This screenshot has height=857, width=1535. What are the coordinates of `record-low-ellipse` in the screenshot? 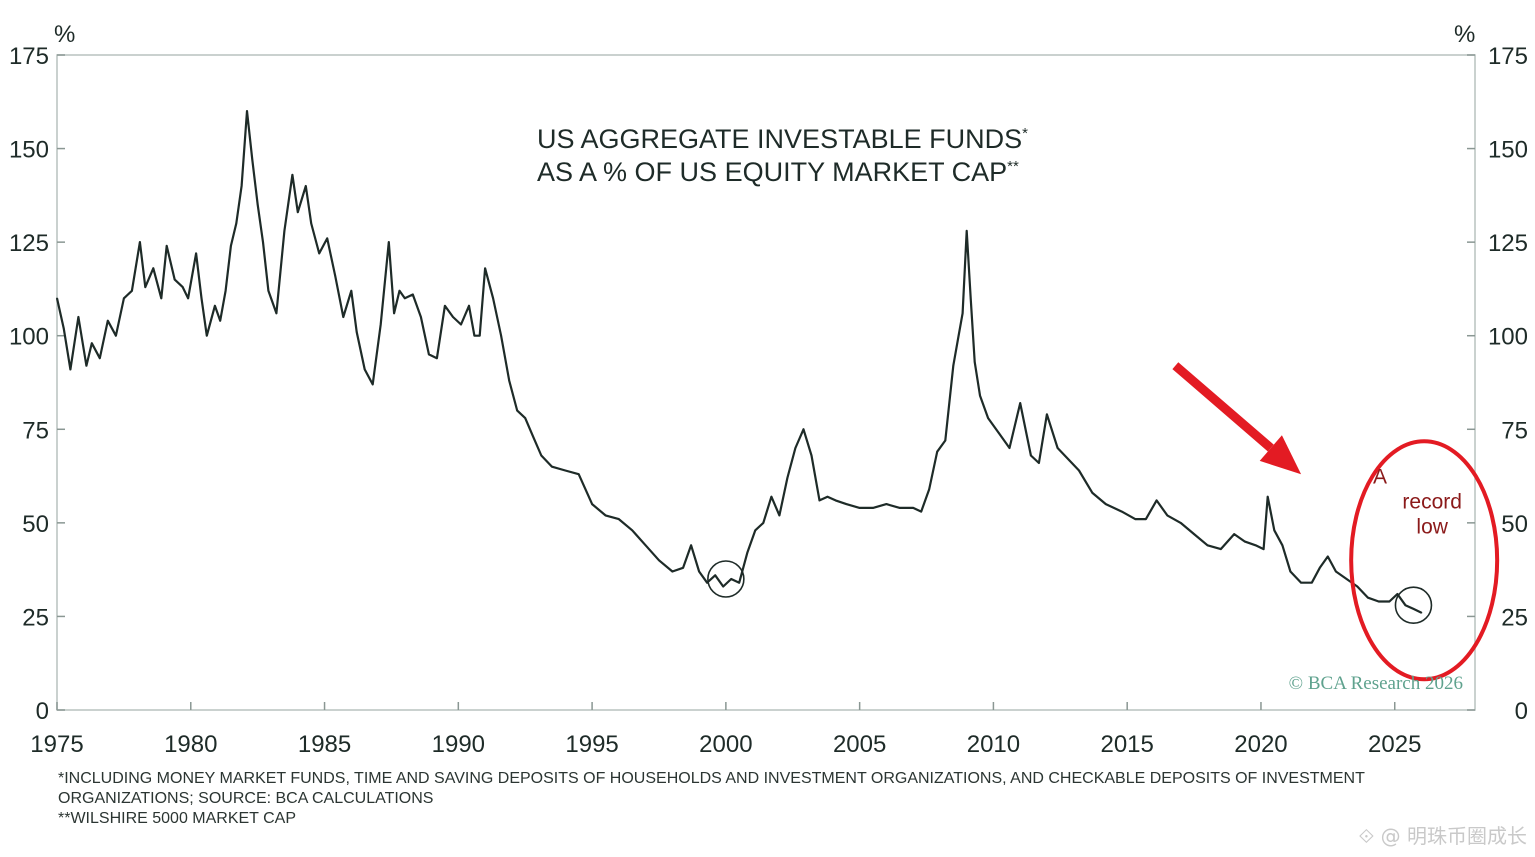 It's located at (1424, 560).